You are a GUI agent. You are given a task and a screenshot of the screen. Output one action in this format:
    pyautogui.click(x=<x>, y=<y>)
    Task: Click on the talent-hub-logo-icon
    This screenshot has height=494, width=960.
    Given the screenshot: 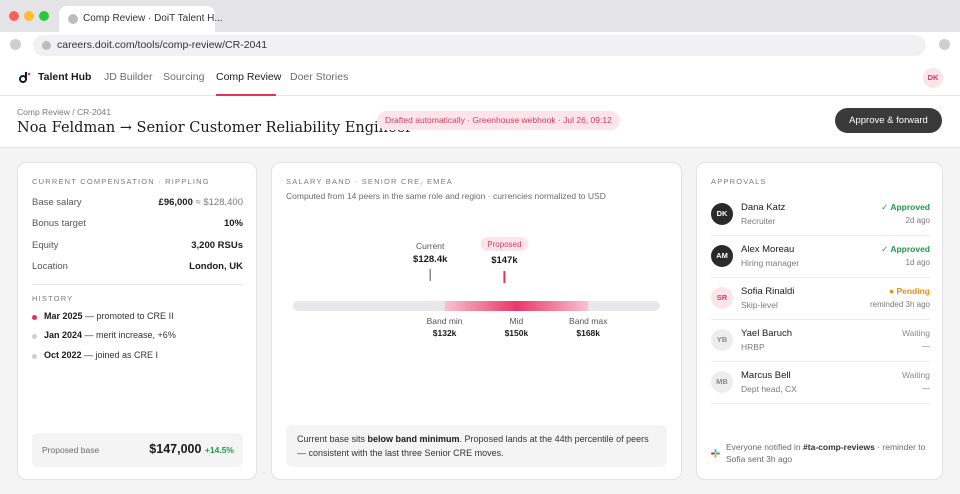 What is the action you would take?
    pyautogui.click(x=25, y=77)
    